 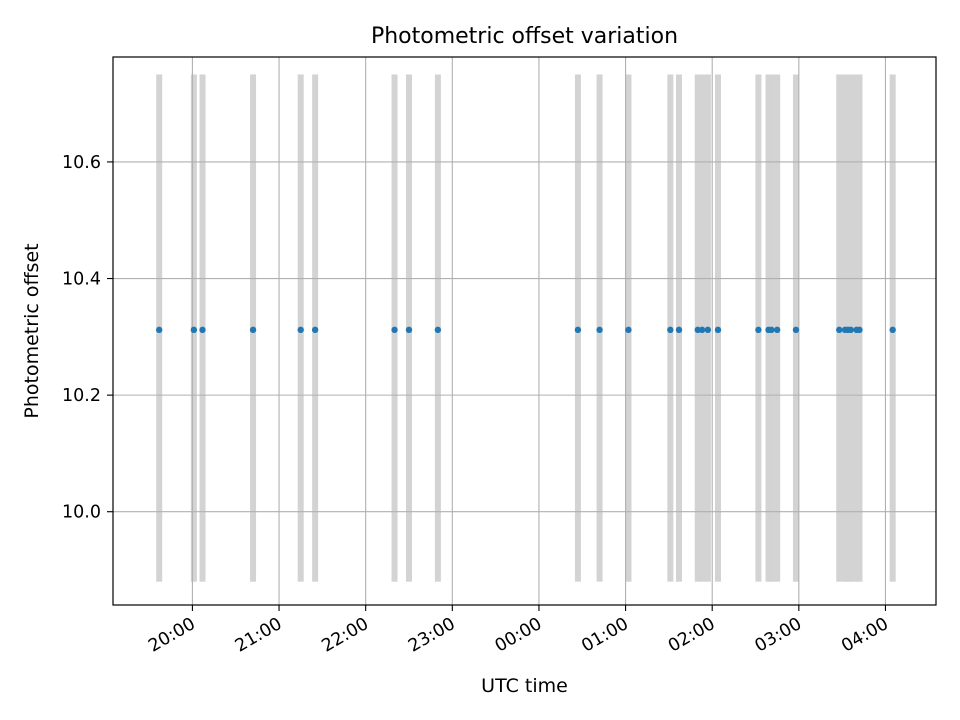 I want to click on x-axis-label: UTC time, so click(x=524, y=686).